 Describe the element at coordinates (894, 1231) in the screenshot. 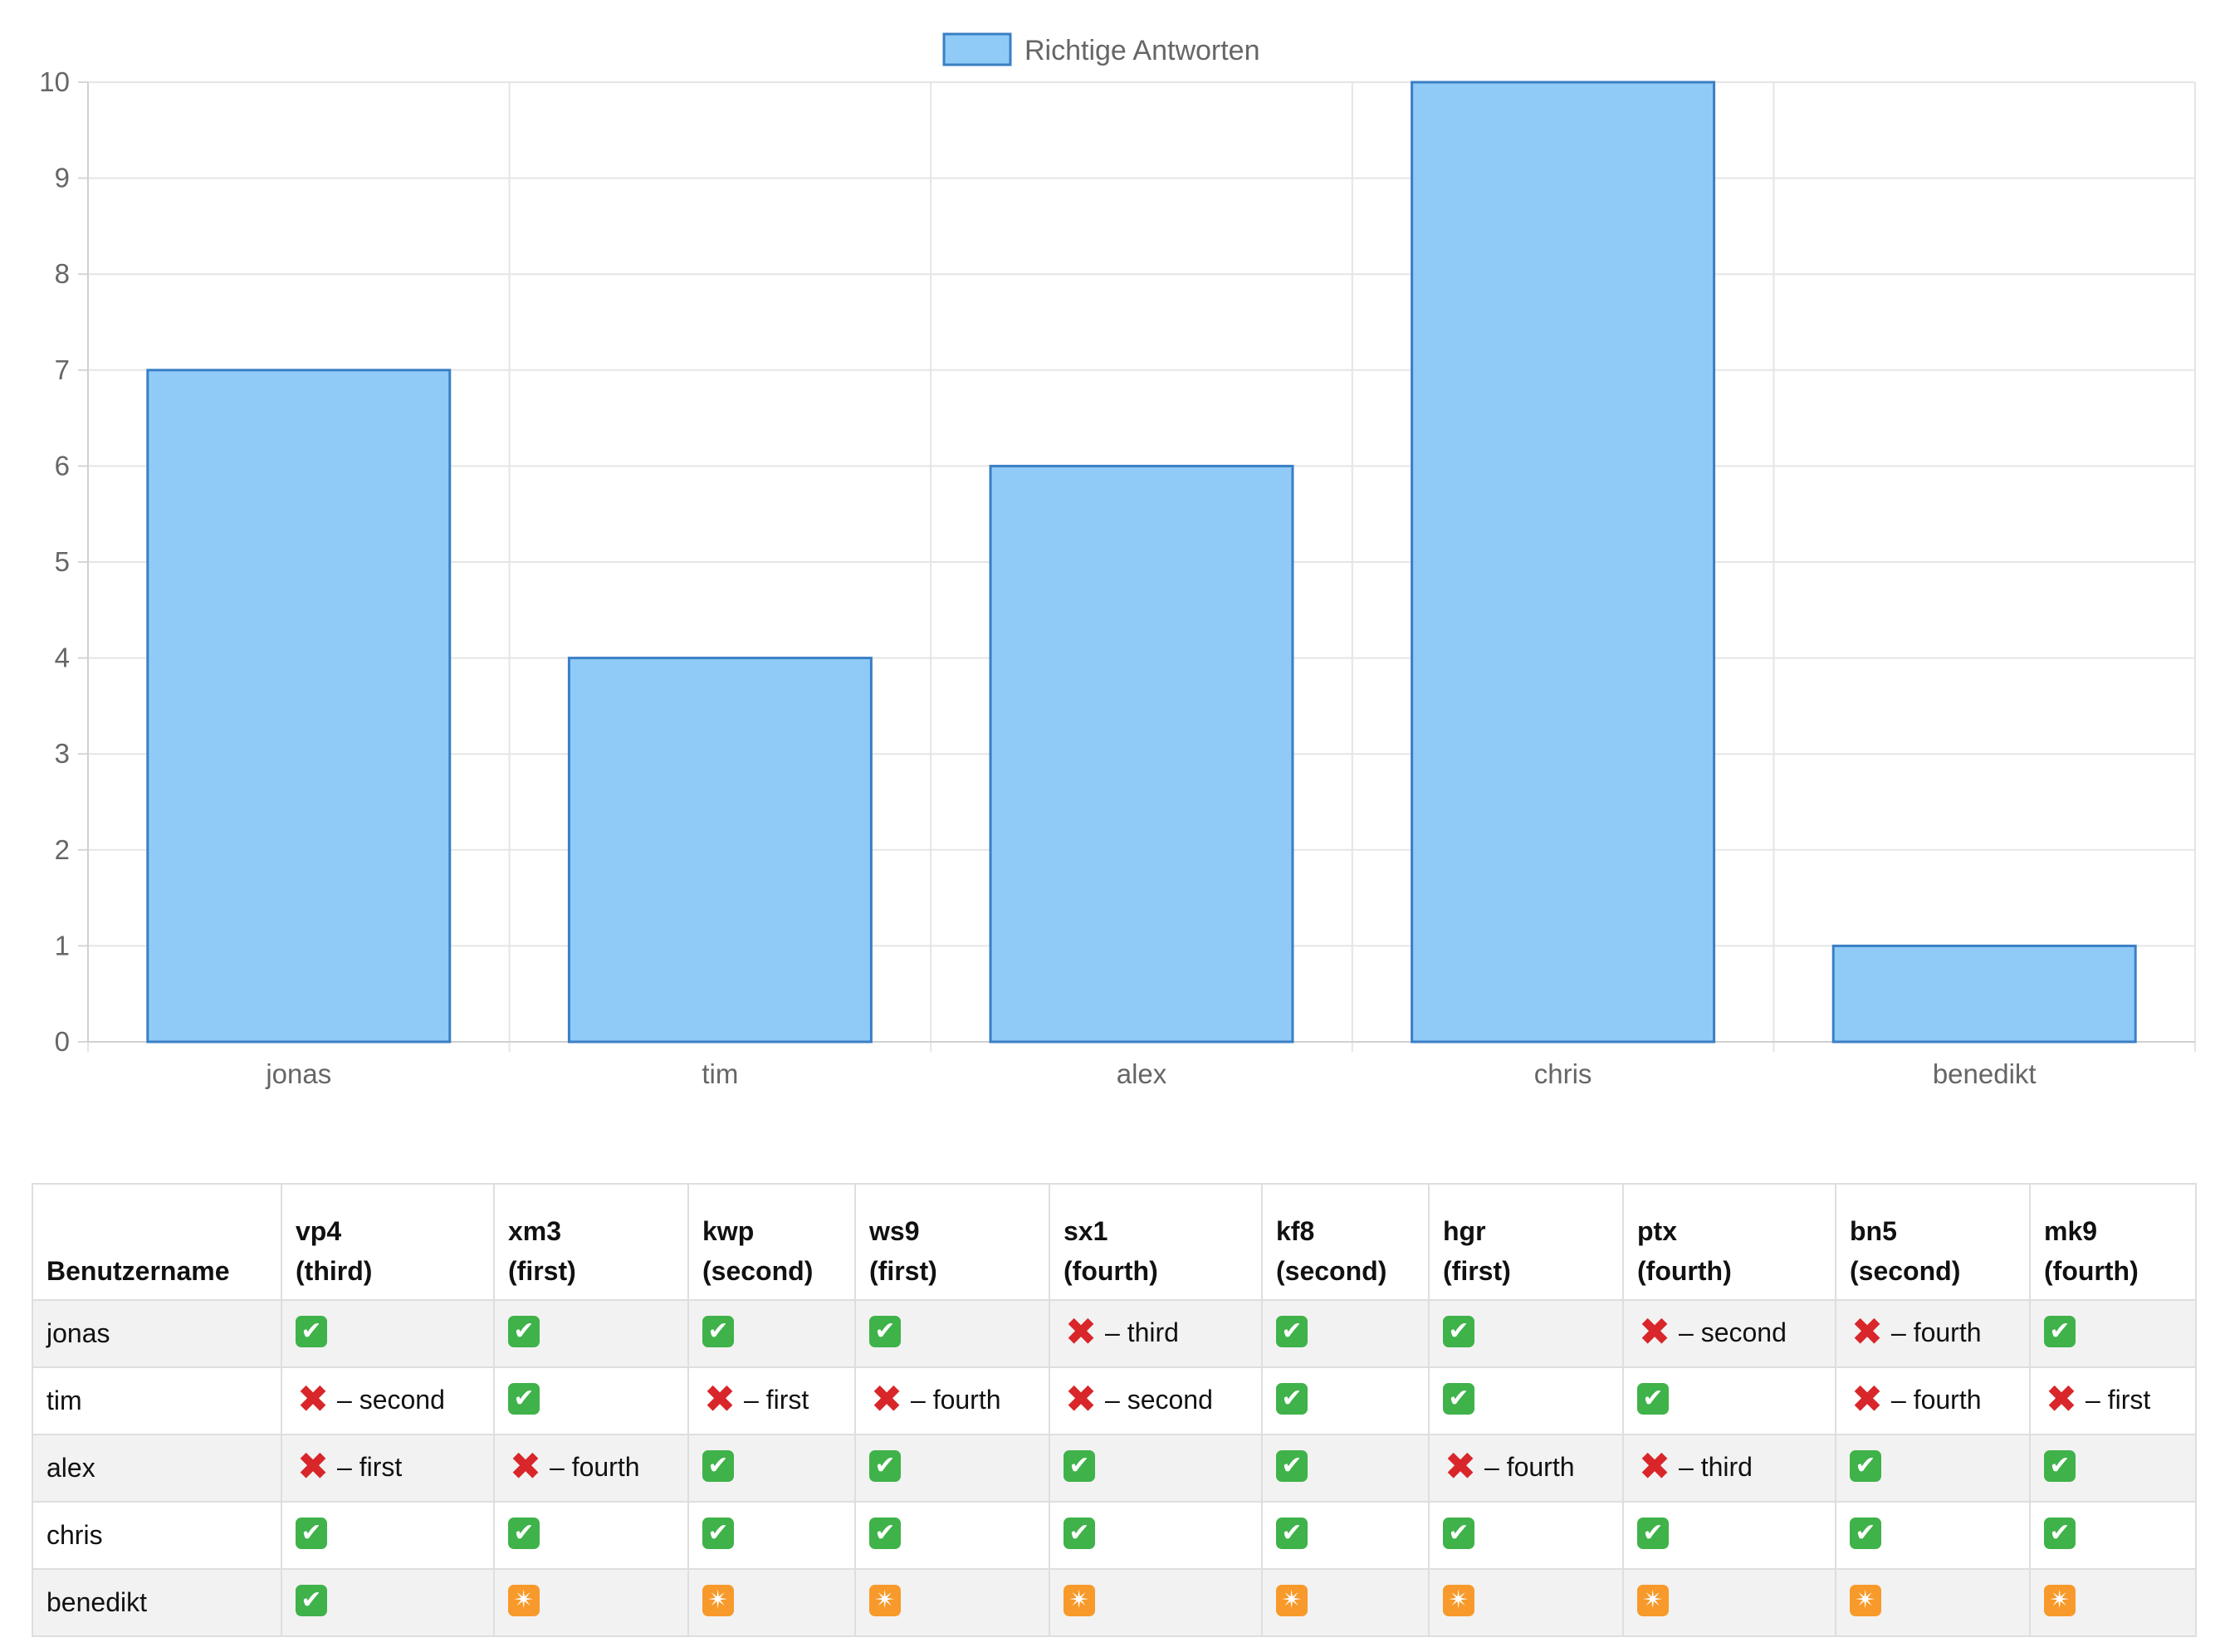

I see `question-code: ws9` at that location.